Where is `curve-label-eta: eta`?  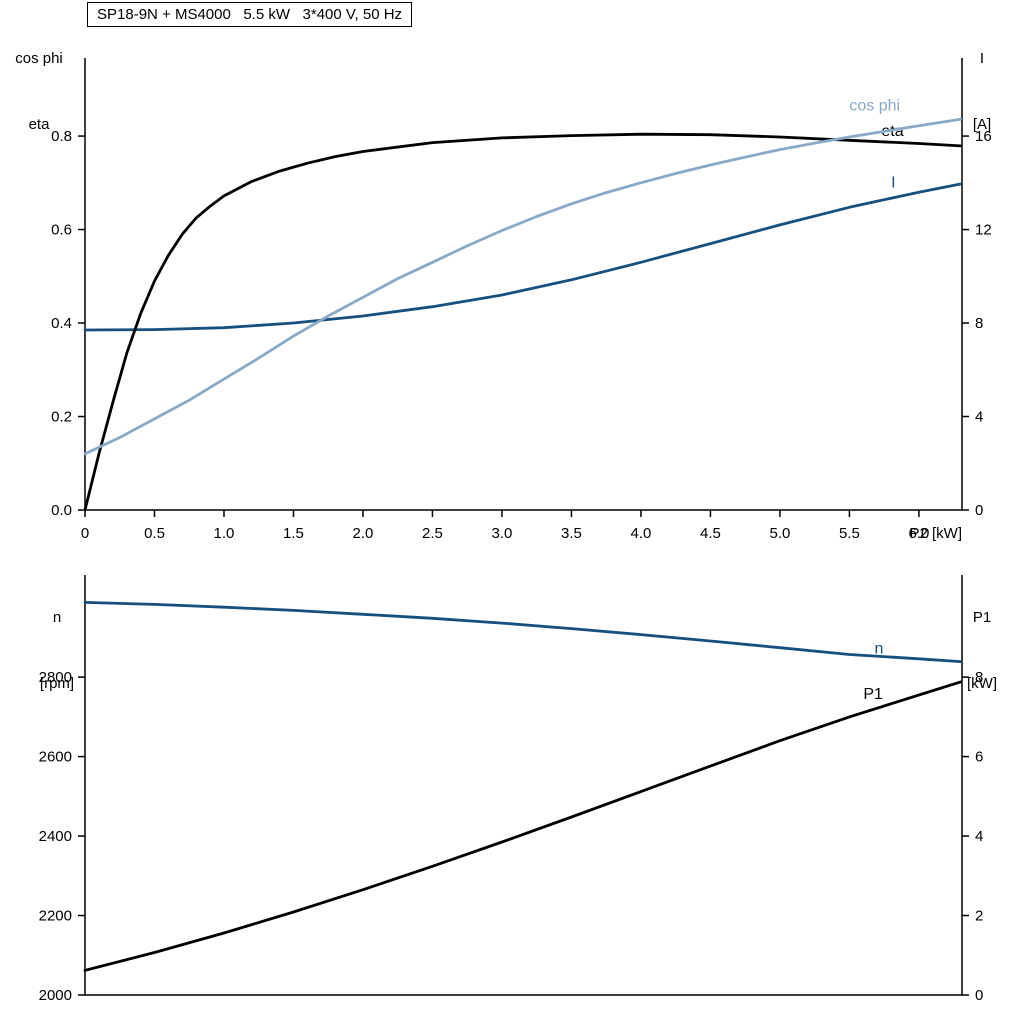
curve-label-eta: eta is located at coordinates (892, 131).